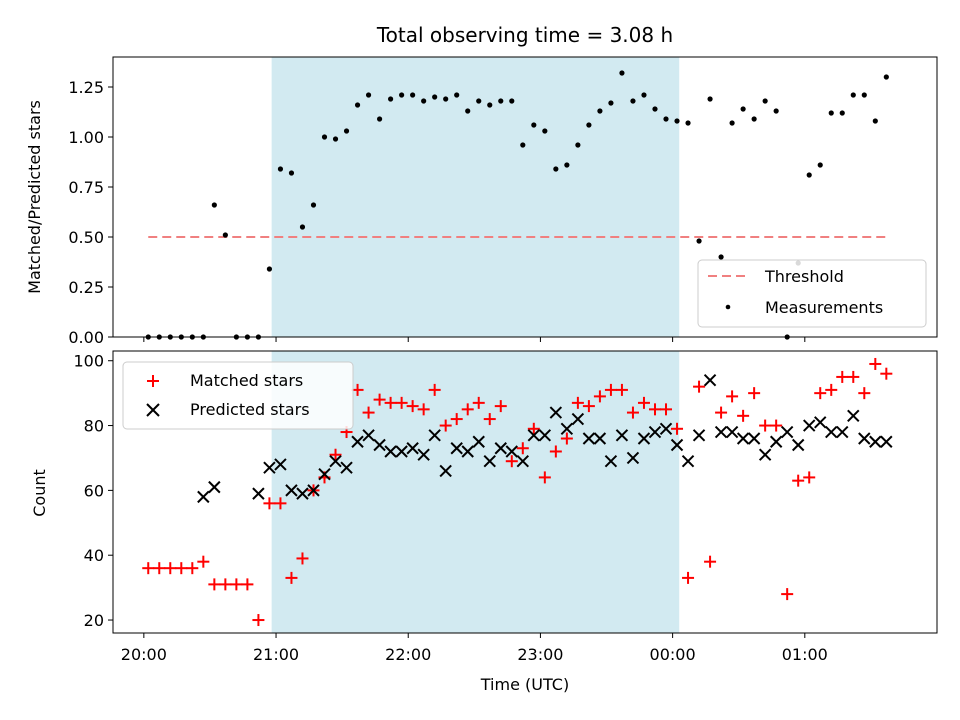 This screenshot has width=960, height=720. Describe the element at coordinates (540, 654) in the screenshot. I see `x-tick-label: 23:00` at that location.